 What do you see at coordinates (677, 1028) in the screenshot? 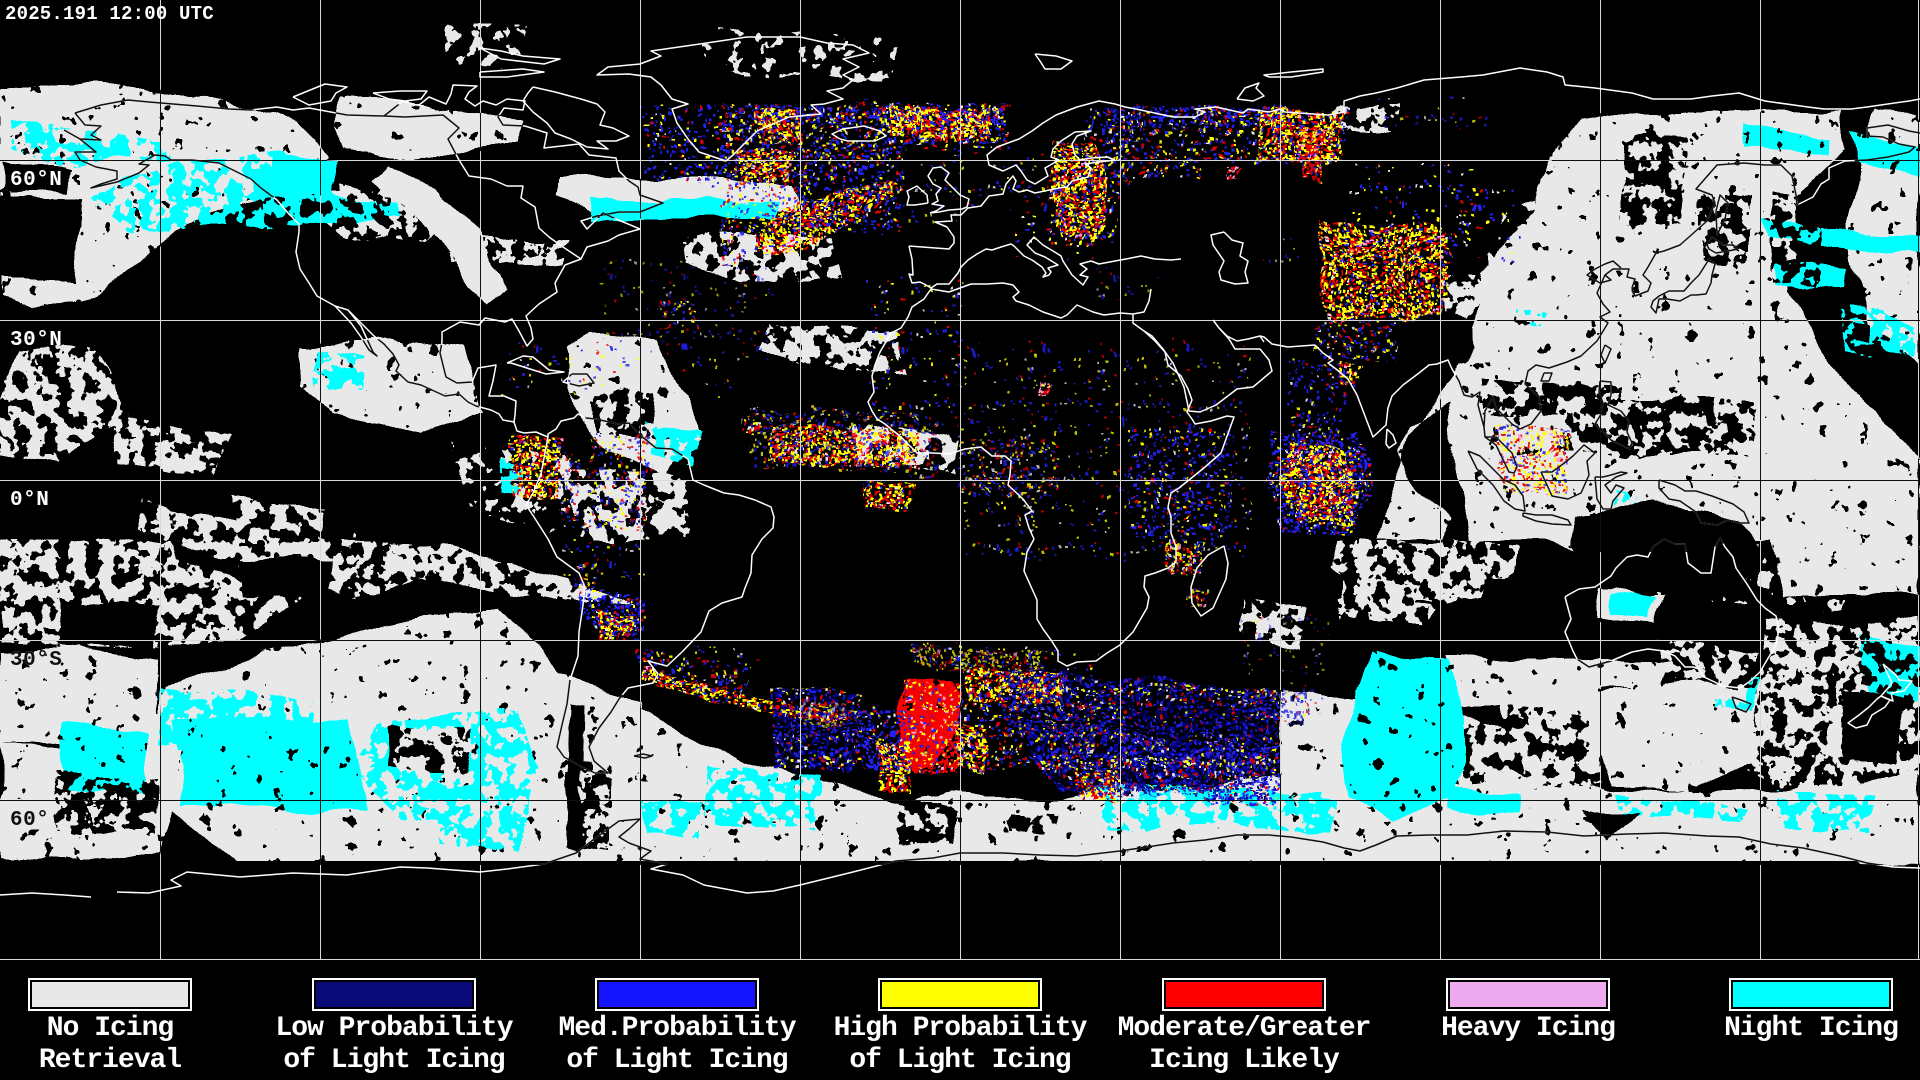
I see `svg-text: Med.Probability` at bounding box center [677, 1028].